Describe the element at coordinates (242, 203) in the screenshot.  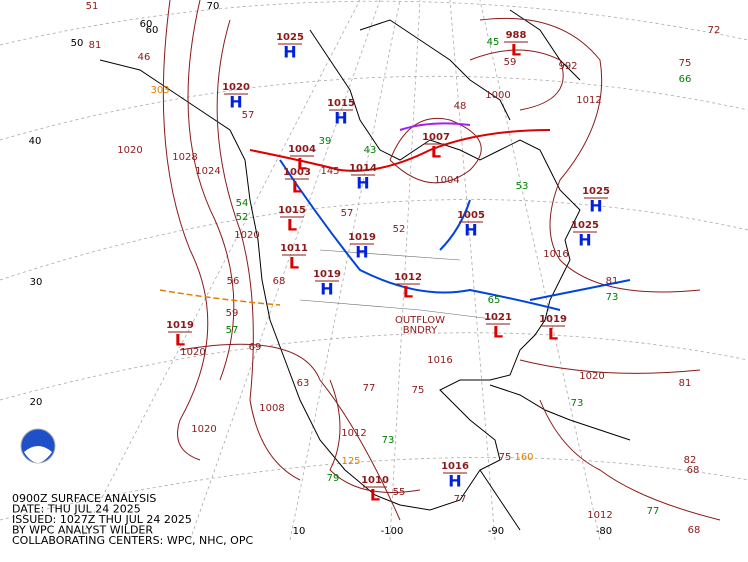
I see `station-value: 54` at that location.